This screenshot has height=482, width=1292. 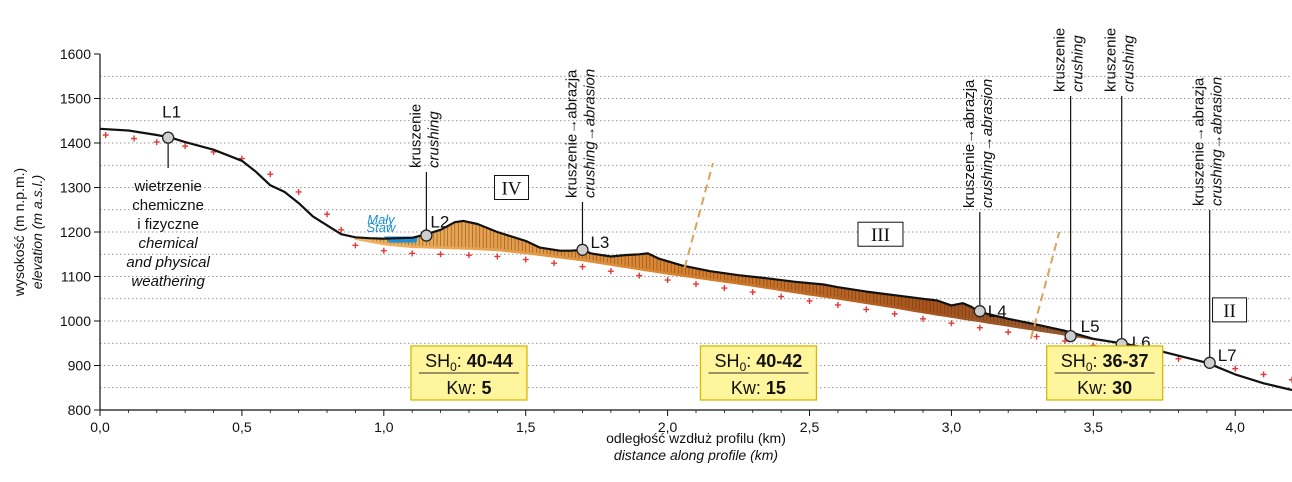 I want to click on L1-annotation-line: wietrzenie, so click(x=167, y=186).